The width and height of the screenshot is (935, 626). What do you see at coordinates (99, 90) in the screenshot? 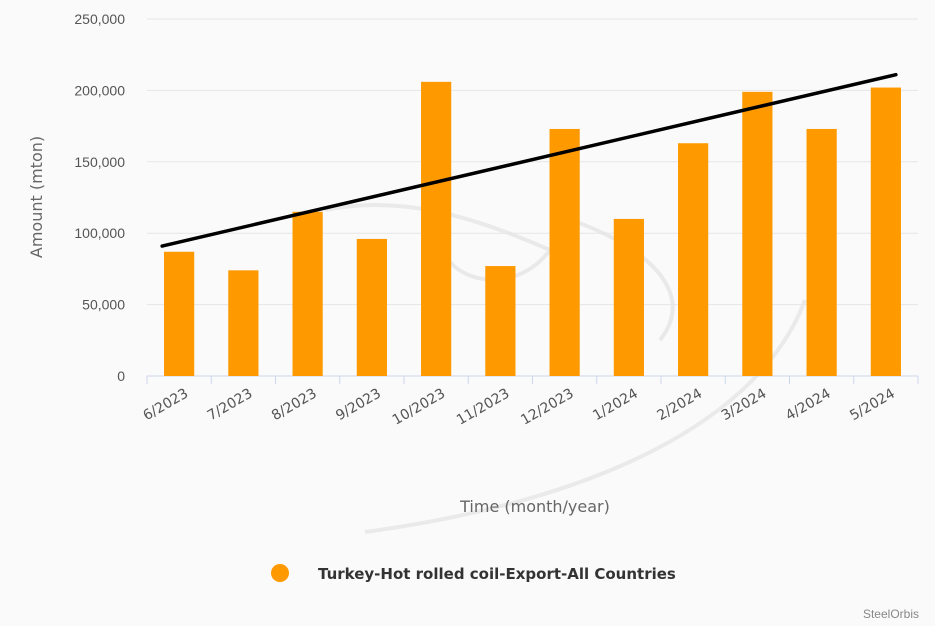
I see `y-tick-label: 200,000` at bounding box center [99, 90].